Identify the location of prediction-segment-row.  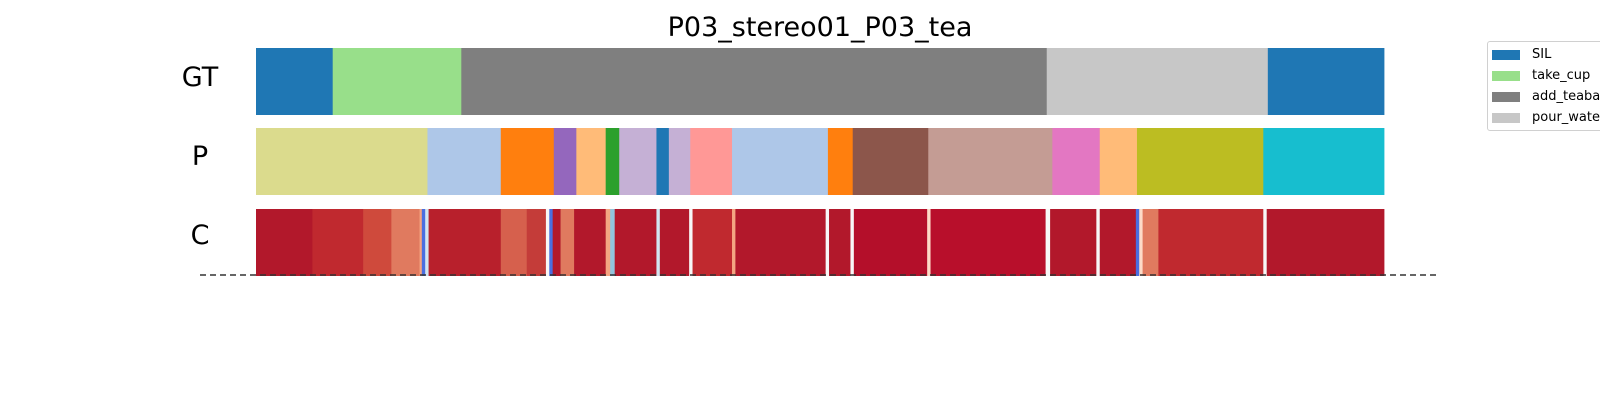
(820, 161).